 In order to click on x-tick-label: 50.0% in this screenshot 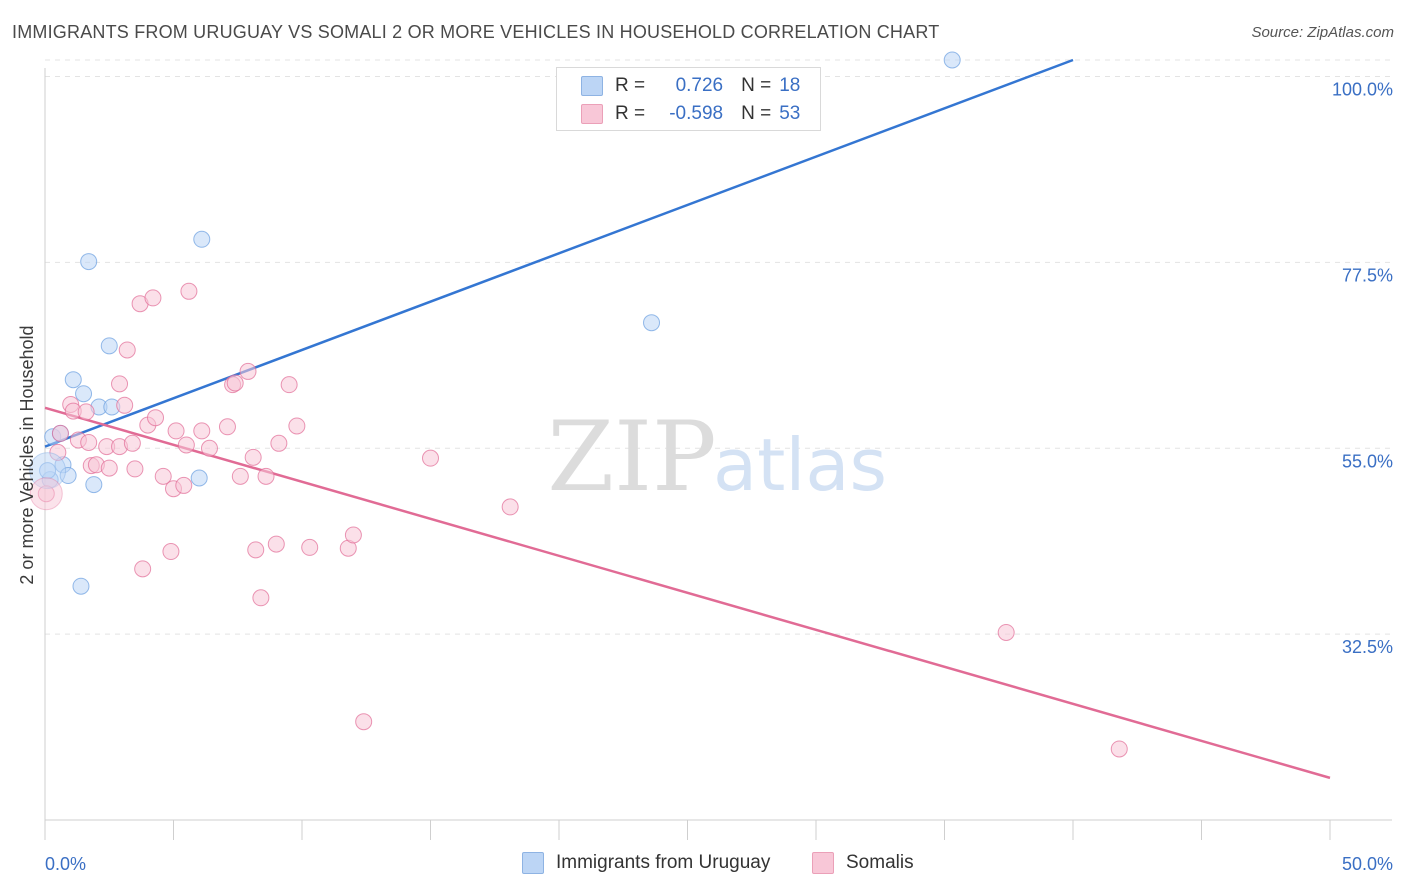, I will do `click(1367, 864)`.